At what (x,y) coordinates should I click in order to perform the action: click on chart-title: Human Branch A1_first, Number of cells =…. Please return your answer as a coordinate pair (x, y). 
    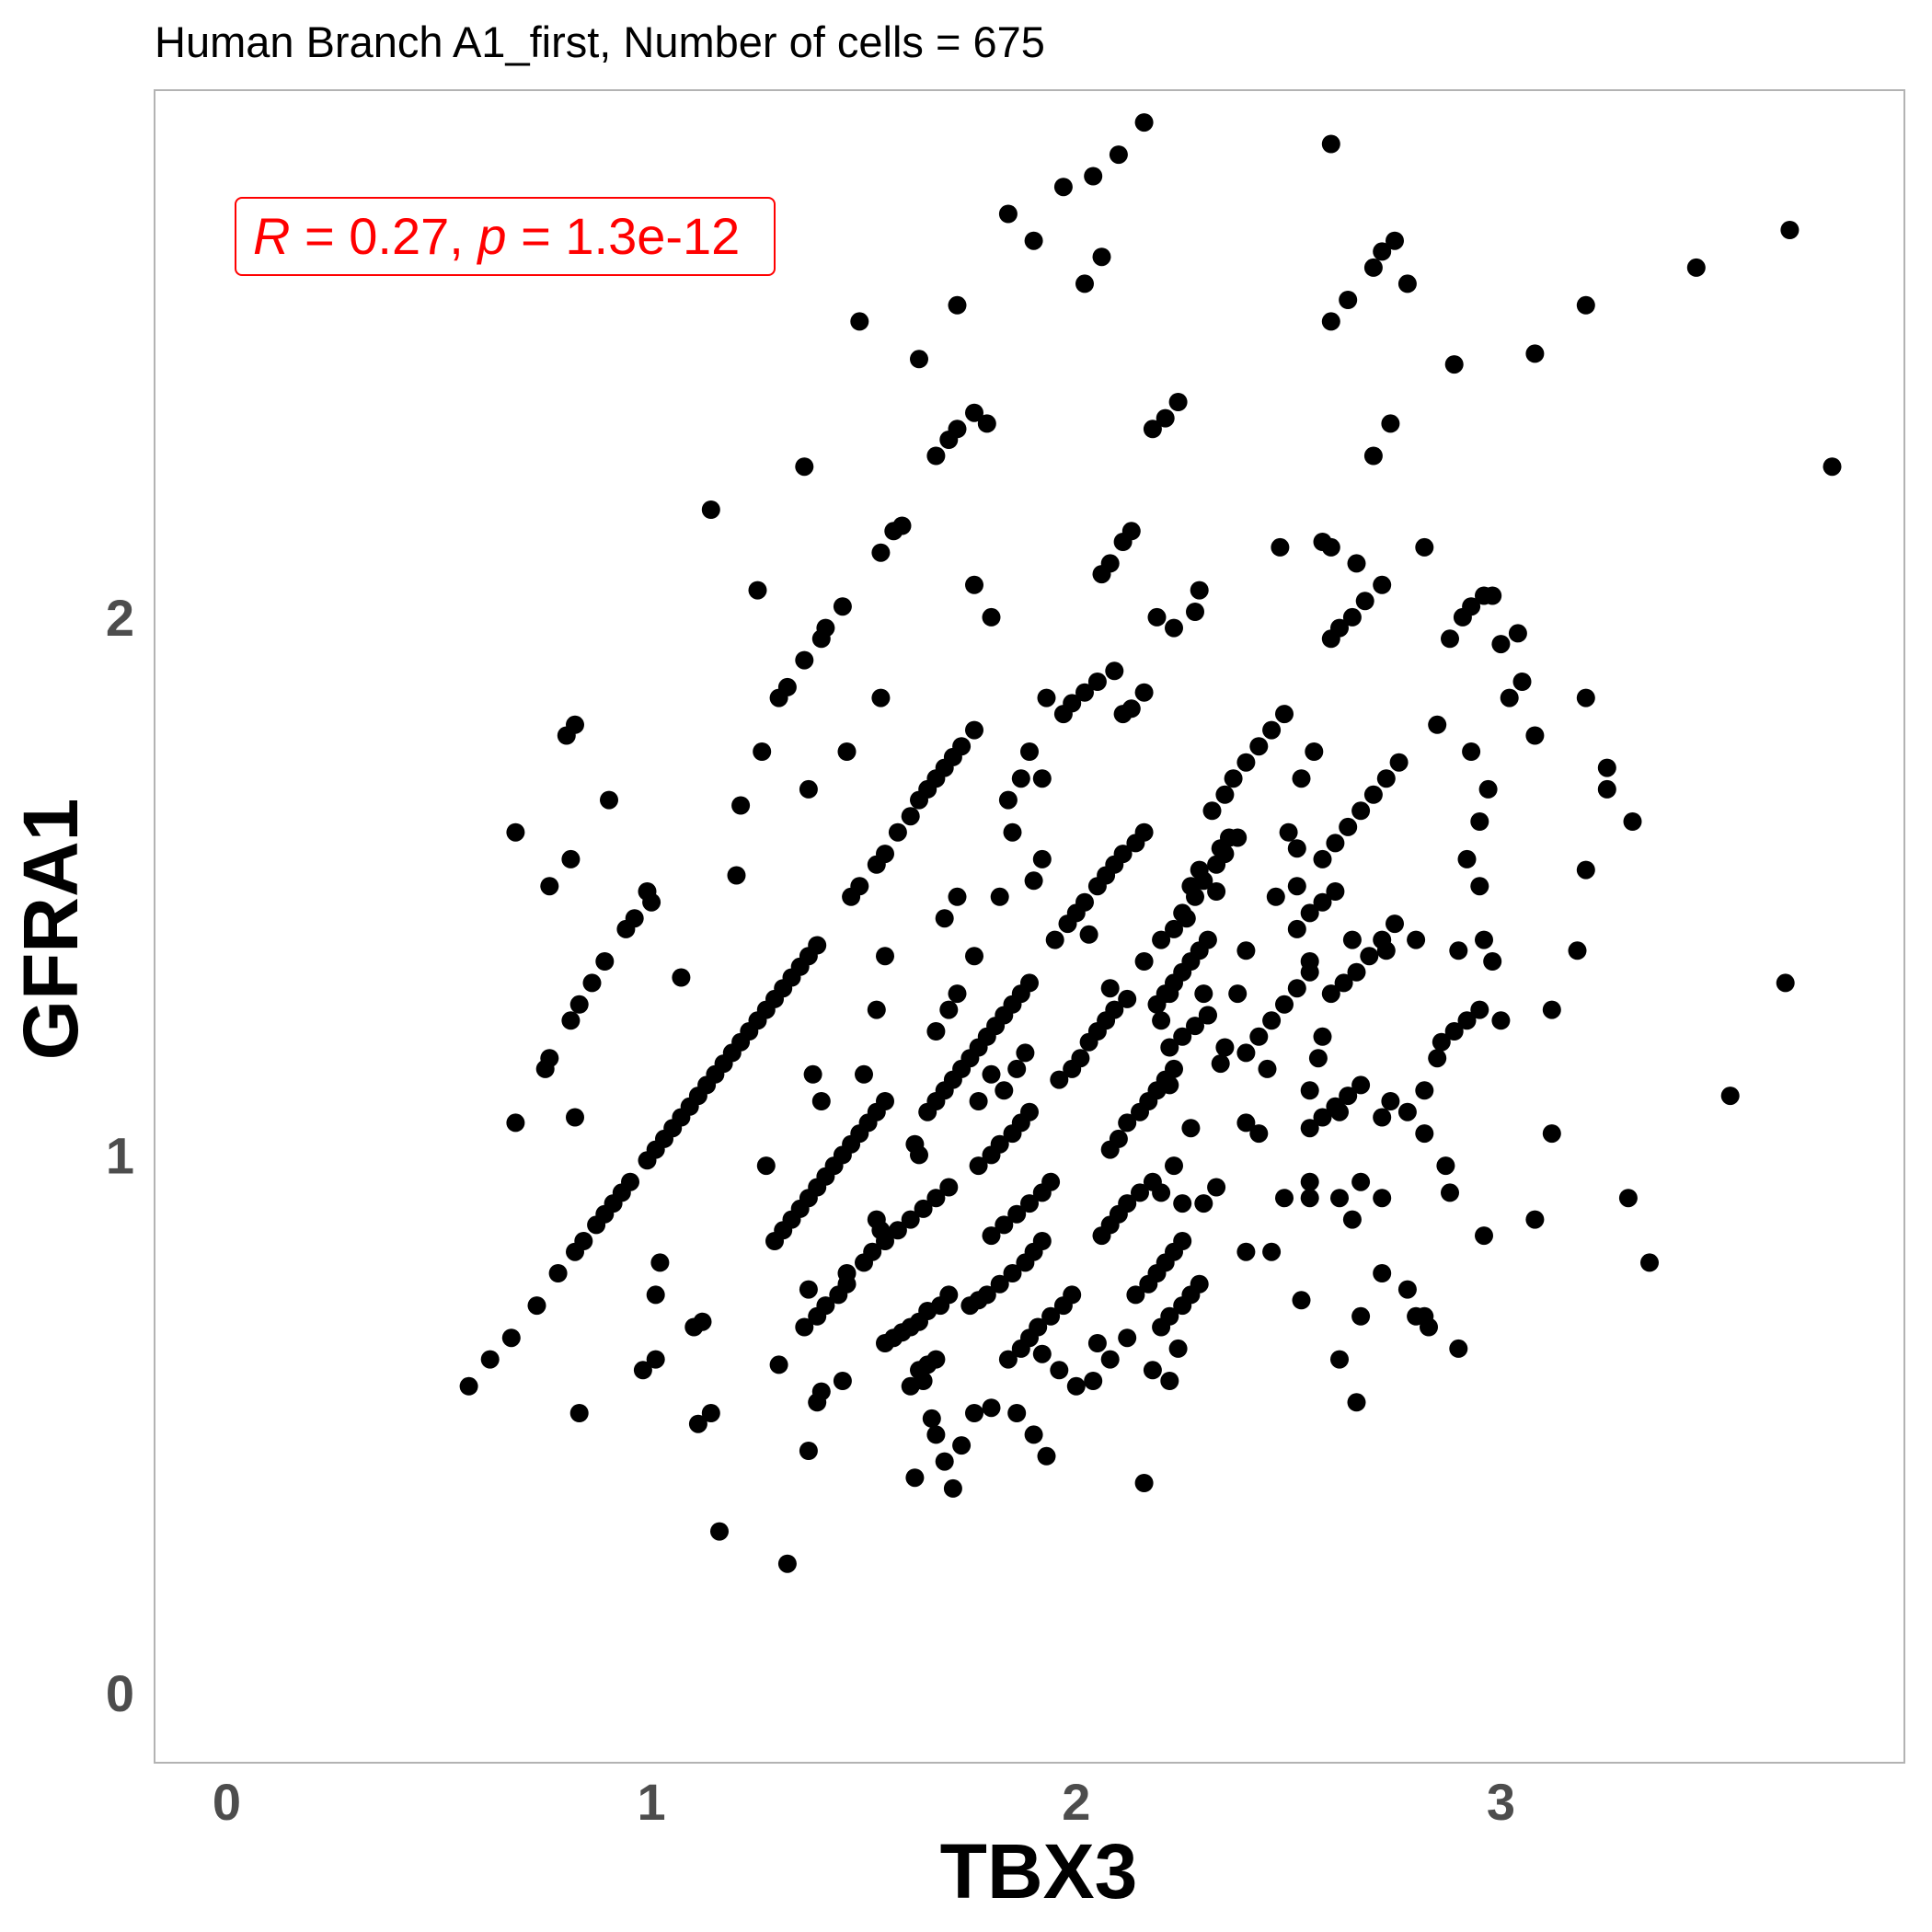
    Looking at the image, I should click on (600, 41).